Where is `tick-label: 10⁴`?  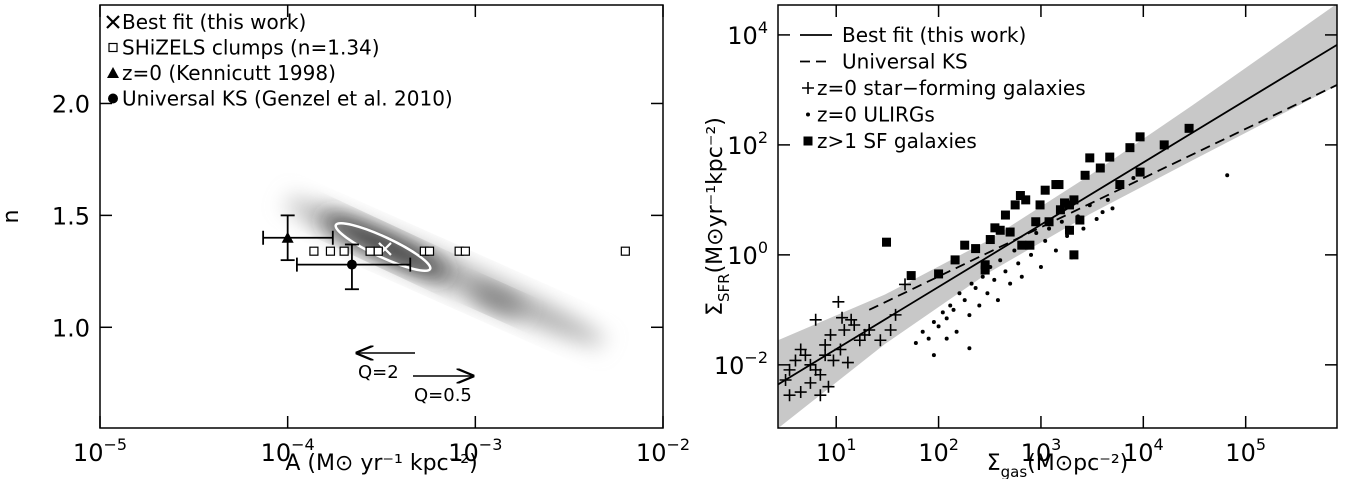
tick-label: 10⁴ is located at coordinates (747, 34).